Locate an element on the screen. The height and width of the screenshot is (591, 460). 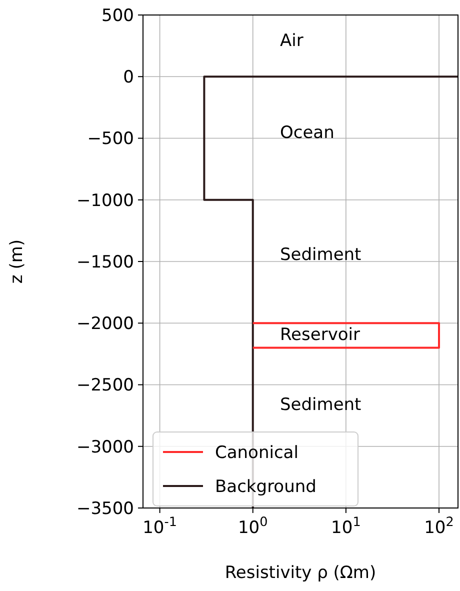
y-axis-title: z (m) is located at coordinates (17, 261).